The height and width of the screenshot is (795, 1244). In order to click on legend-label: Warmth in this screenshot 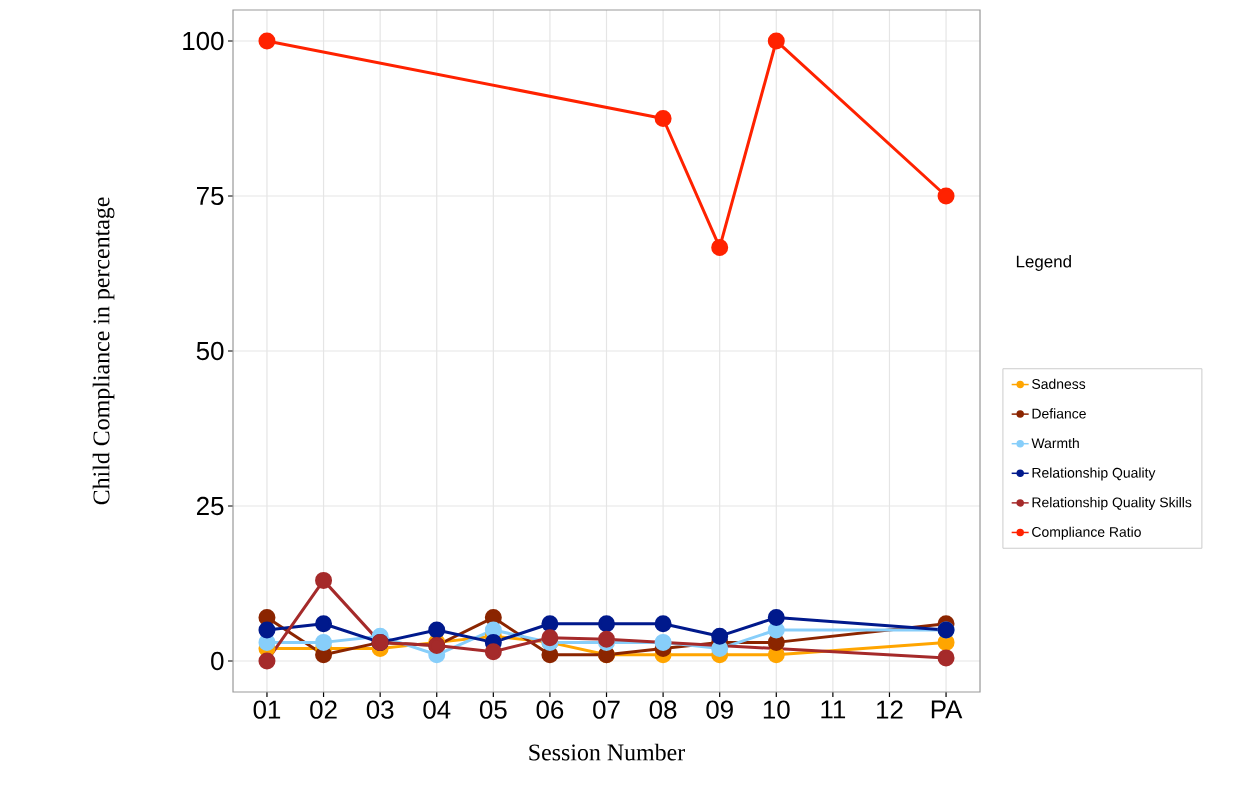, I will do `click(1055, 443)`.